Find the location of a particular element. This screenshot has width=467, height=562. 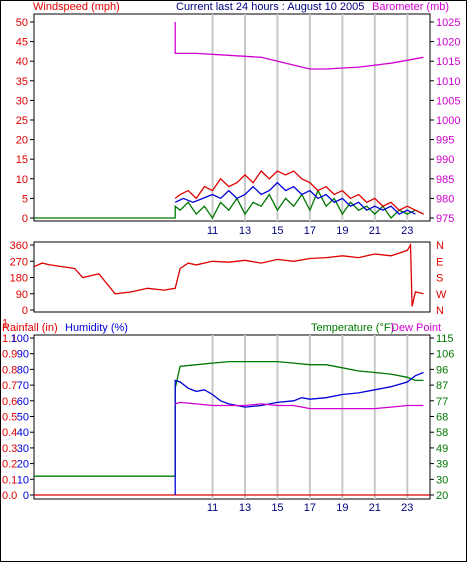

humidity-tick-label: 70 is located at coordinates (23, 386).